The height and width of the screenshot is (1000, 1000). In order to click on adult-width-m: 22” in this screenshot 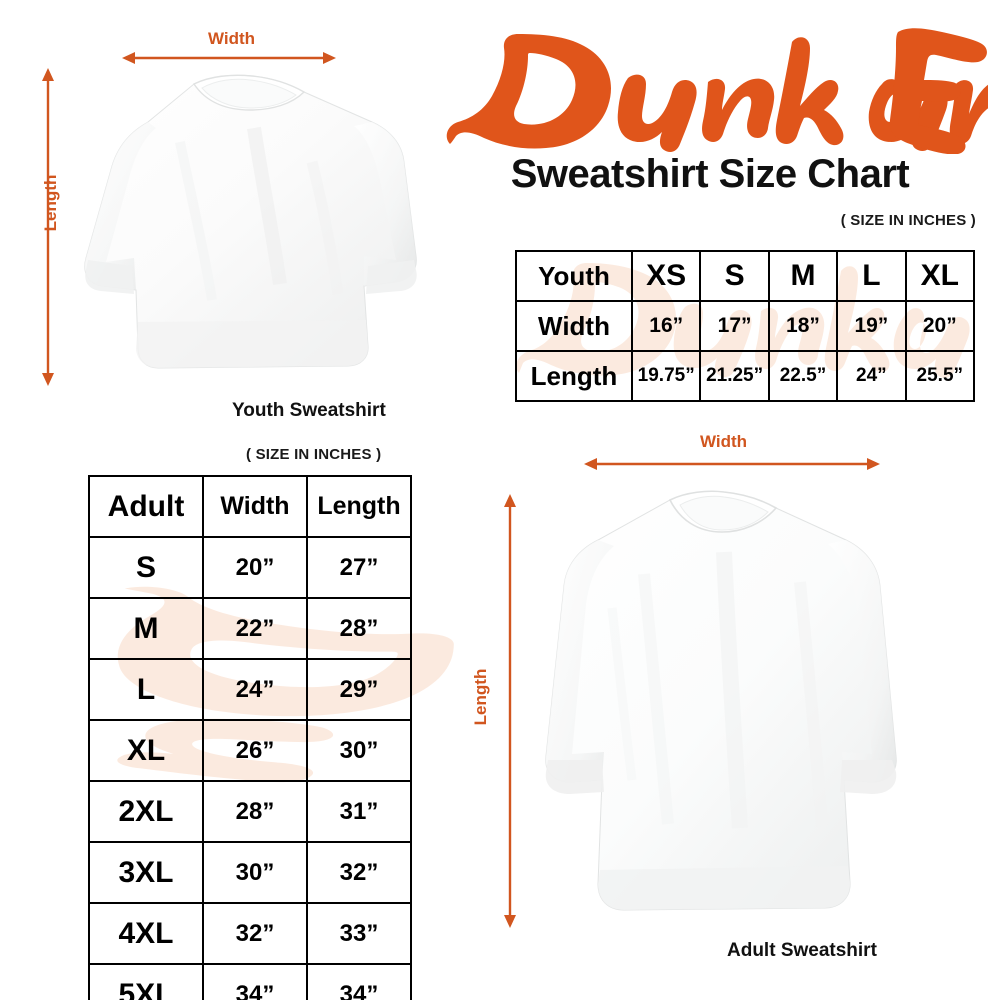, I will do `click(255, 628)`.